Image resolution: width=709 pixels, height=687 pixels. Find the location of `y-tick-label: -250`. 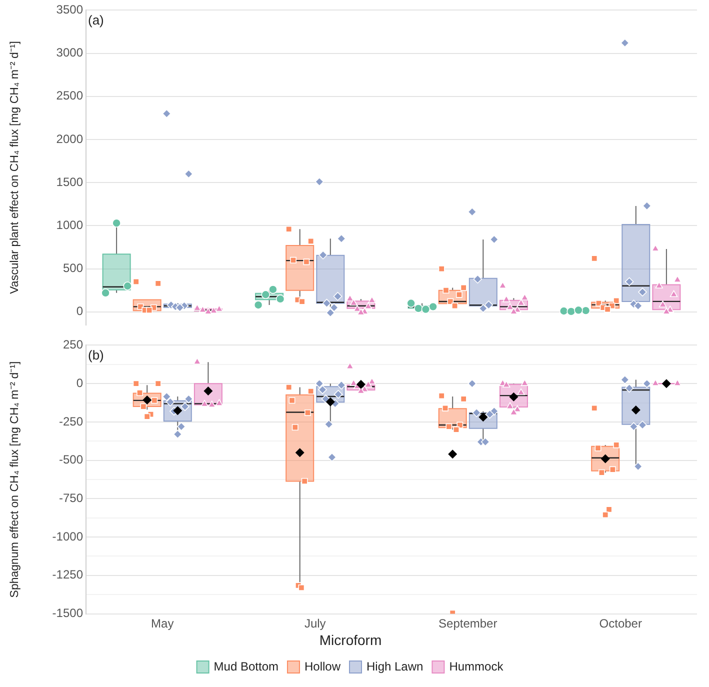

y-tick-label: -250 is located at coordinates (71, 421).